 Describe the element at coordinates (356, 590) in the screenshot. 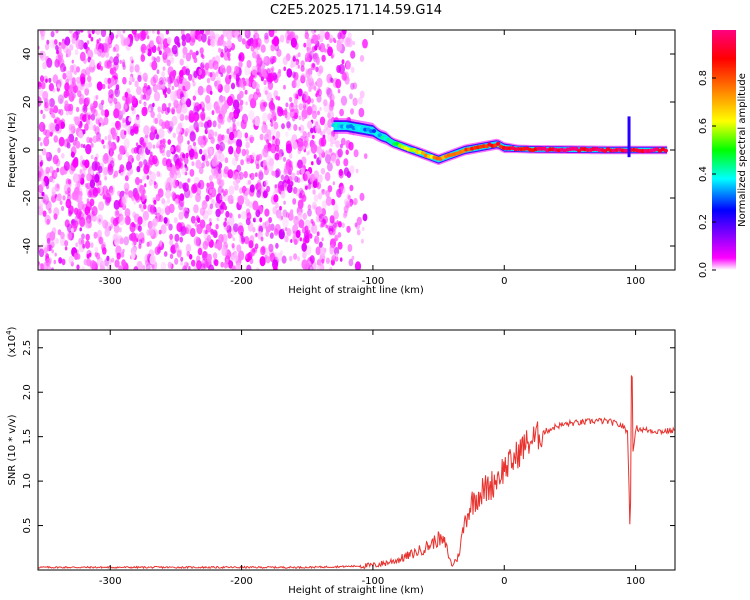

I see `snr-x-axis-label: Height of straight line (km)` at that location.